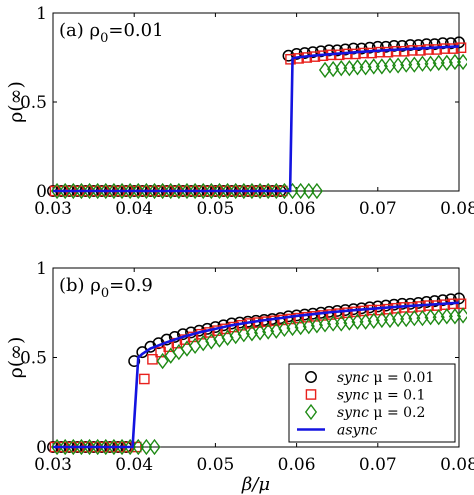  Describe the element at coordinates (79, 30) in the screenshot. I see `panel-label-main: (a) ρ` at that location.